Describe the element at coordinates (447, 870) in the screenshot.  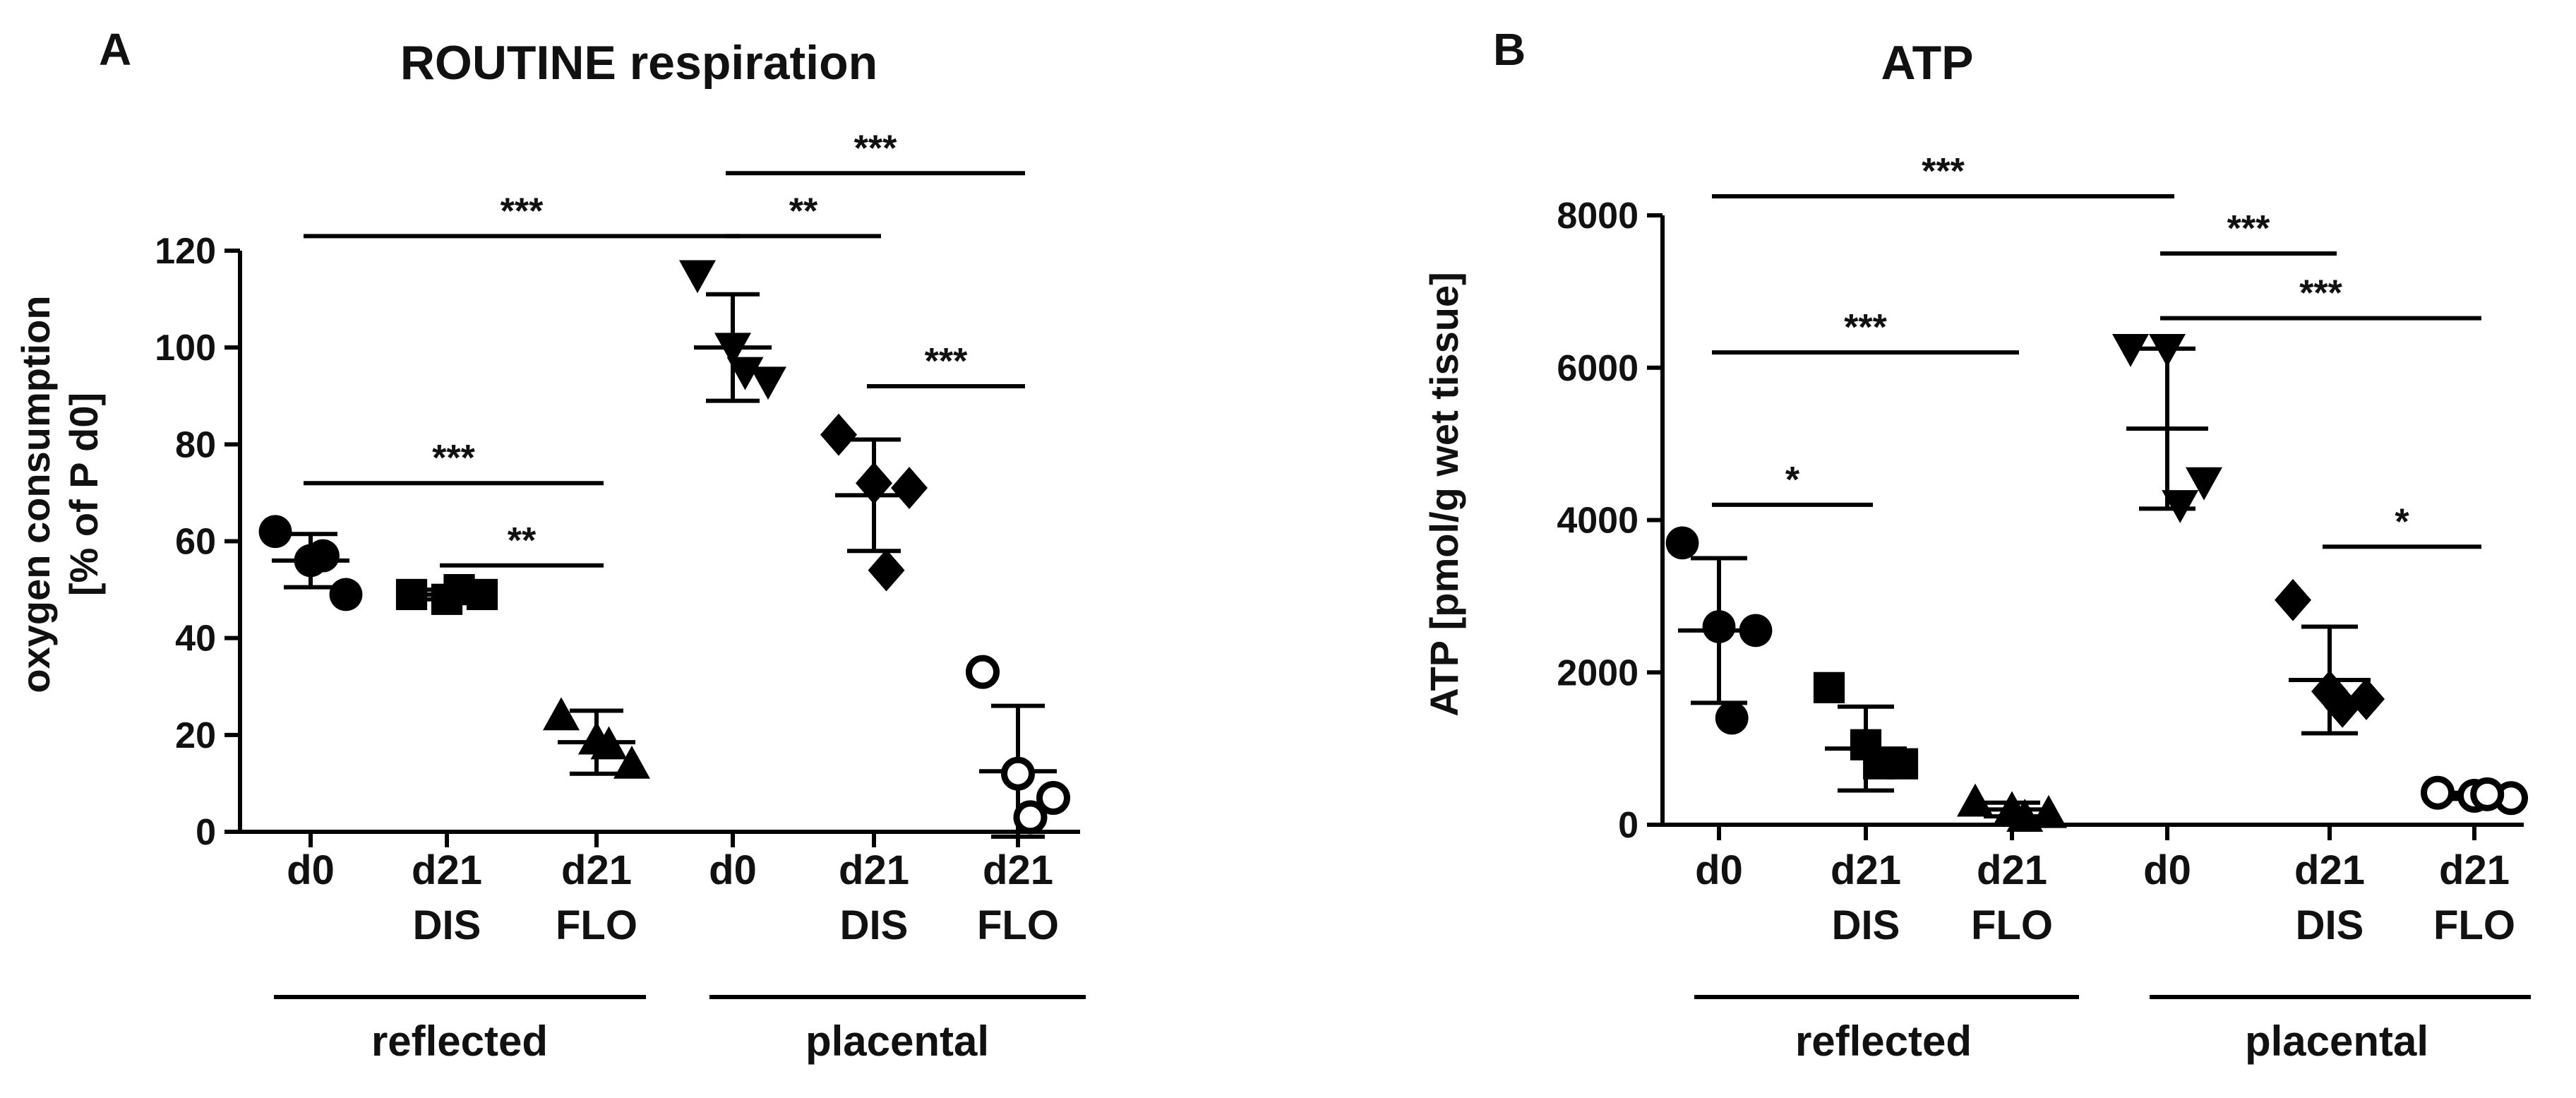
I see `panel-a-cat-1-line1: d21` at that location.